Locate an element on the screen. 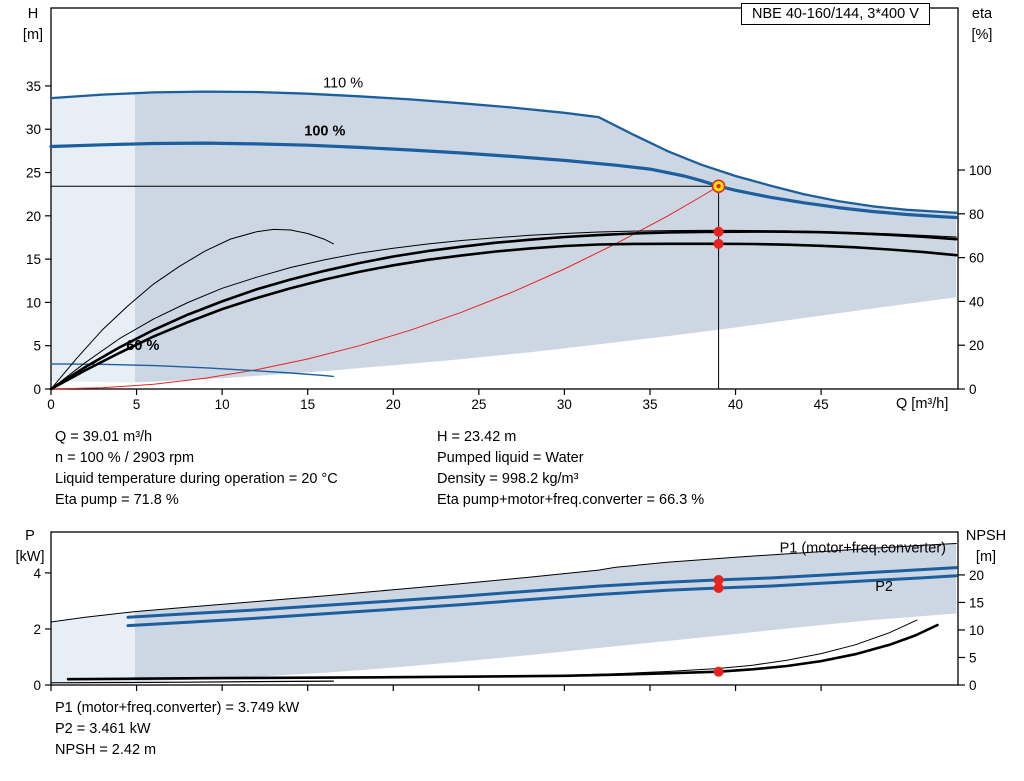 The width and height of the screenshot is (1024, 781). y-left-tick-label: 20 is located at coordinates (33, 216).